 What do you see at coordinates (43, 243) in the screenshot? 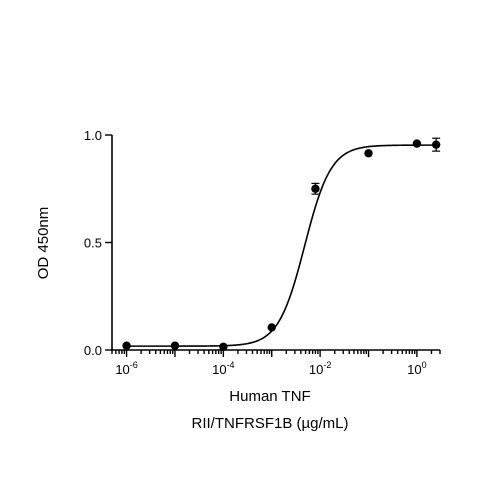
I see `y-axis-label: OD 450nm` at bounding box center [43, 243].